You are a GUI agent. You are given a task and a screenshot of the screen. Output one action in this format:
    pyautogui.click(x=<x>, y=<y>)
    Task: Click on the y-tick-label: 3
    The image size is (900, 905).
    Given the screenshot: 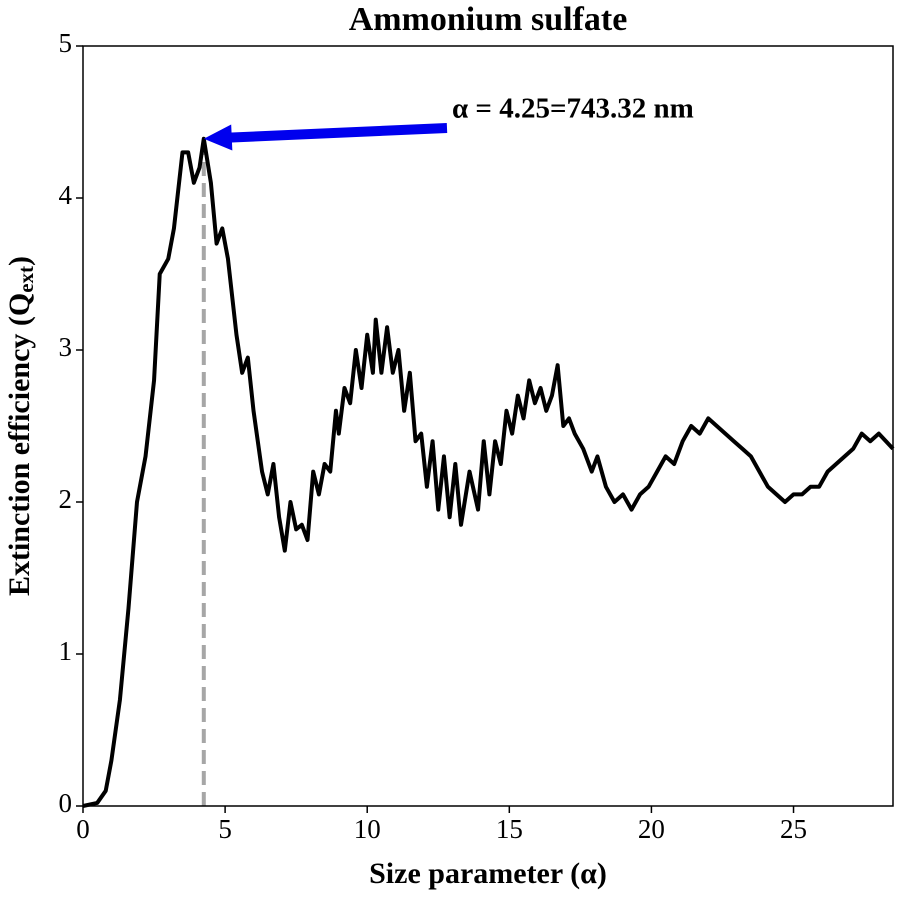 What is the action you would take?
    pyautogui.click(x=66, y=347)
    